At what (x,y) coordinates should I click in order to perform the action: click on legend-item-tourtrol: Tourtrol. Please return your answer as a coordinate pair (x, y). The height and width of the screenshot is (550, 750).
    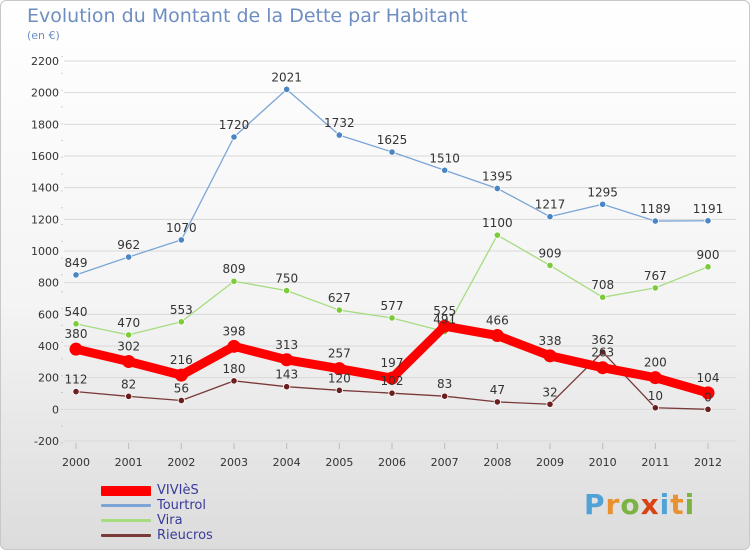
    Looking at the image, I should click on (157, 505).